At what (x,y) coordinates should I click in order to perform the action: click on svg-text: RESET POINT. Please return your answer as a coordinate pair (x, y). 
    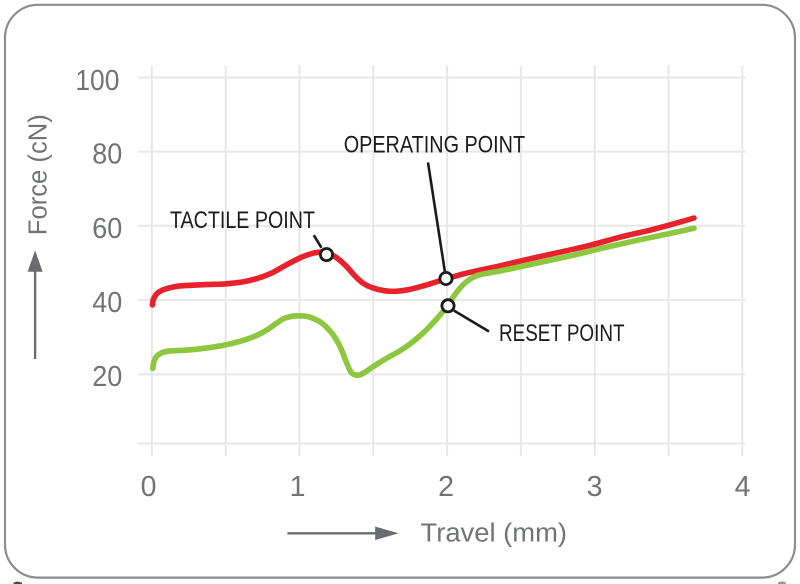
    Looking at the image, I should click on (562, 333).